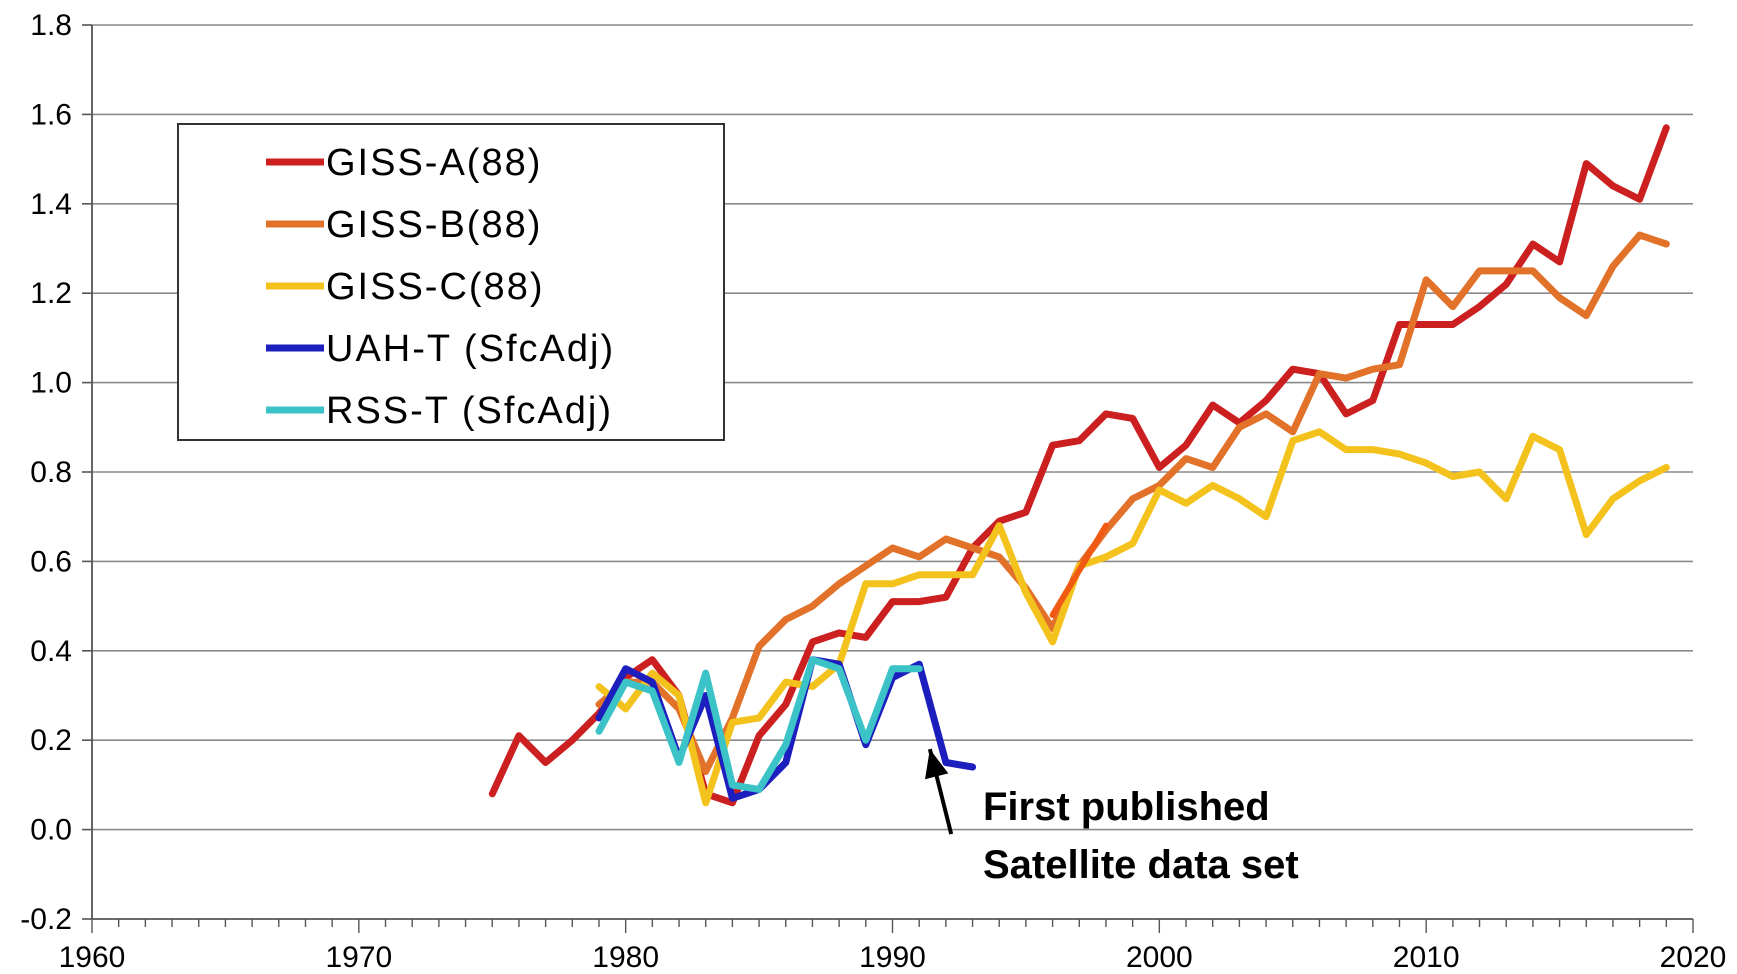  What do you see at coordinates (1141, 865) in the screenshot?
I see `annotation-text-line: Satellite data set` at bounding box center [1141, 865].